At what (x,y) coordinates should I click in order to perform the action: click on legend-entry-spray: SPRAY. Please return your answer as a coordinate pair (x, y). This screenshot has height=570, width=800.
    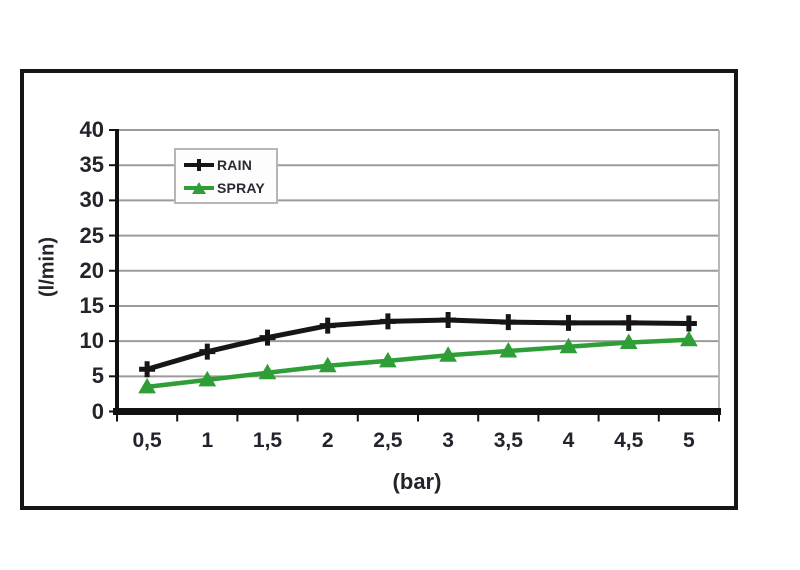
    Looking at the image, I should click on (229, 188).